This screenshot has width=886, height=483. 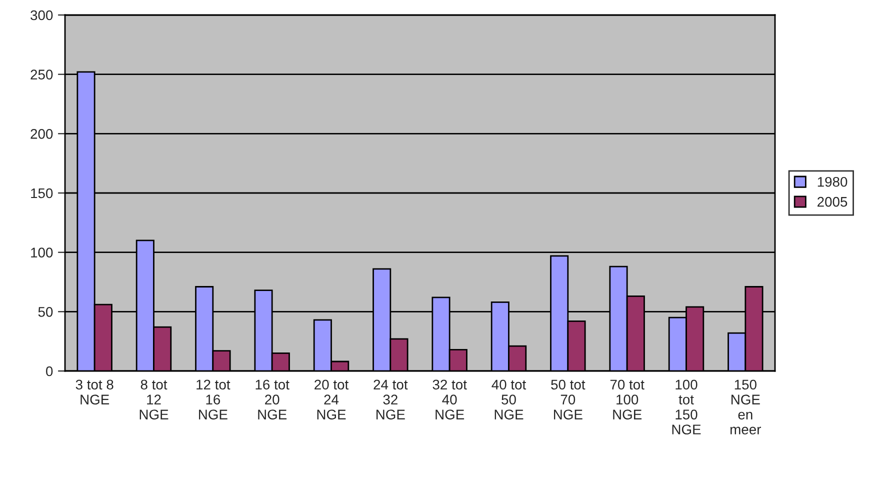 I want to click on x-tick-label: 150 NGE en meer, so click(x=746, y=407).